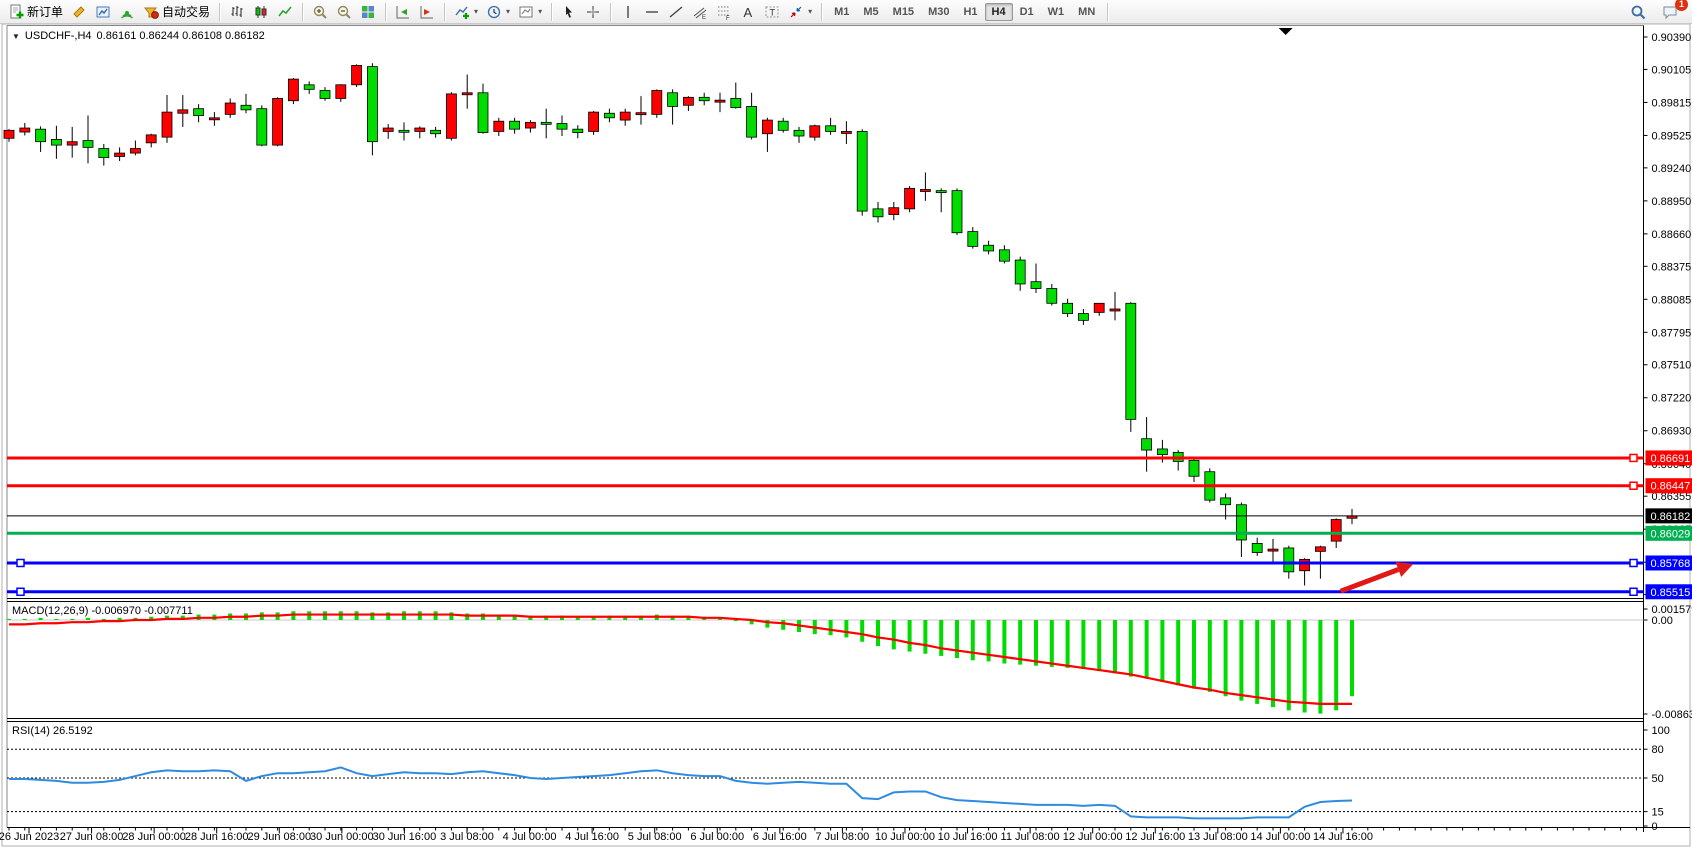  Describe the element at coordinates (467, 837) in the screenshot. I see `time-tick-label: 3 Jul 08:00` at that location.